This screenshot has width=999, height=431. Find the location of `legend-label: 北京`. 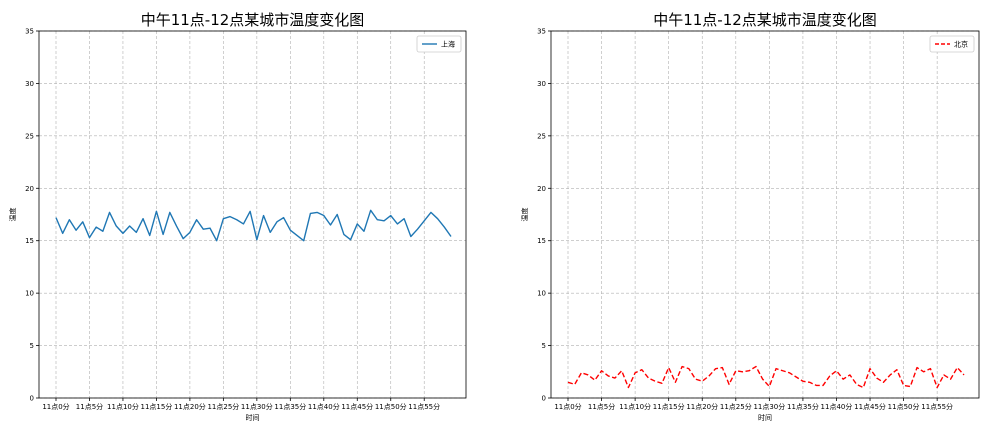

legend-label: 北京 is located at coordinates (961, 44).